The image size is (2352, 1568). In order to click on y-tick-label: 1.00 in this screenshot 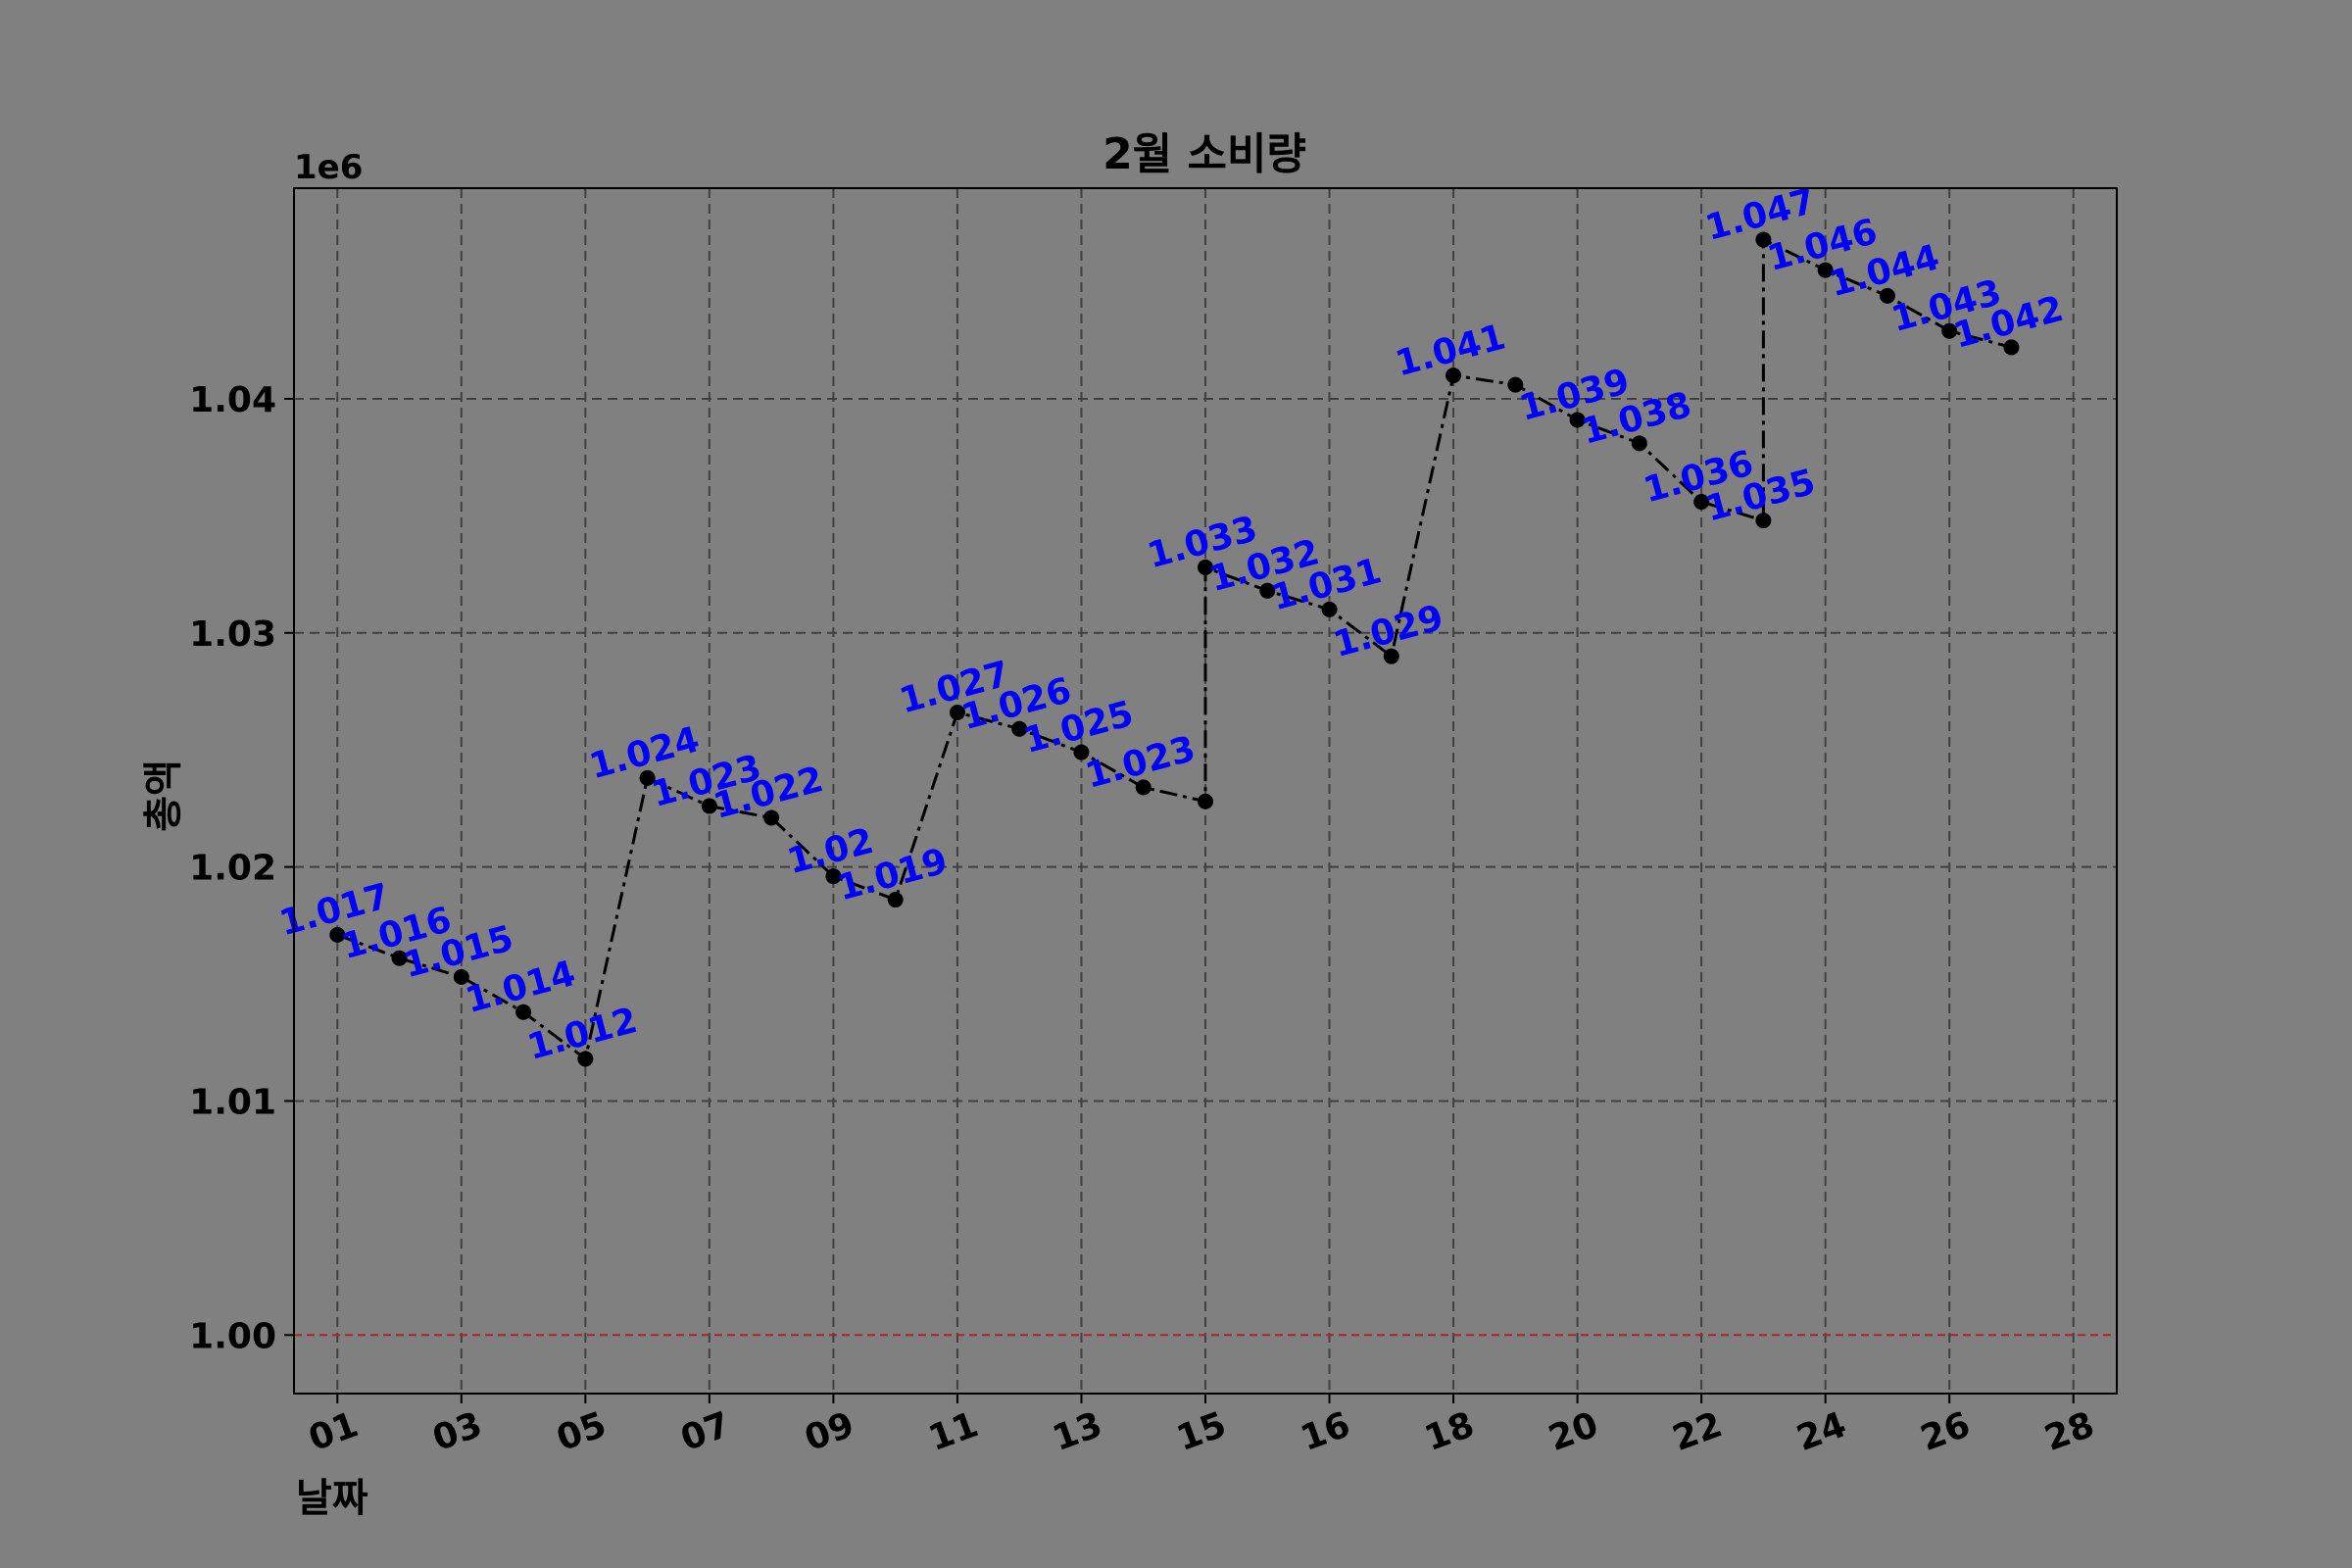, I will do `click(232, 1336)`.